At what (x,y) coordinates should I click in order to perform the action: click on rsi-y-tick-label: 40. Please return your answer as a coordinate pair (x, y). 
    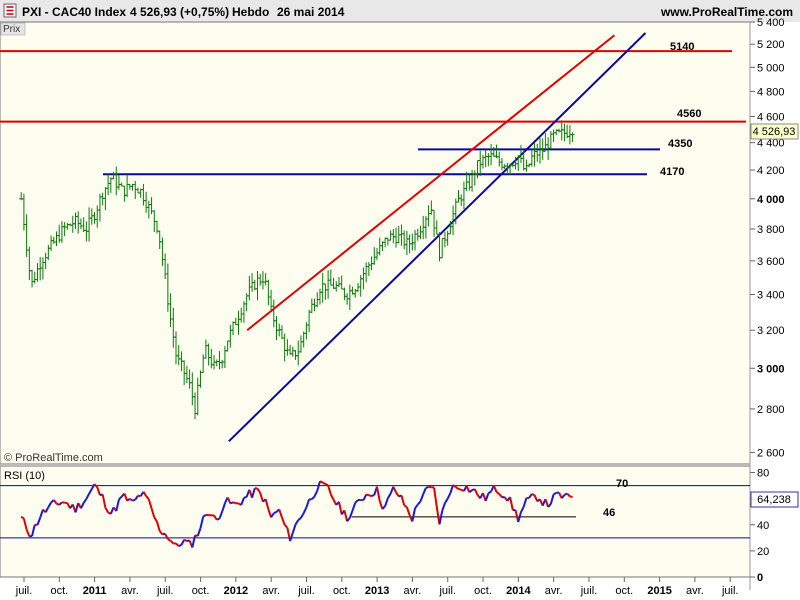
    Looking at the image, I should click on (763, 526).